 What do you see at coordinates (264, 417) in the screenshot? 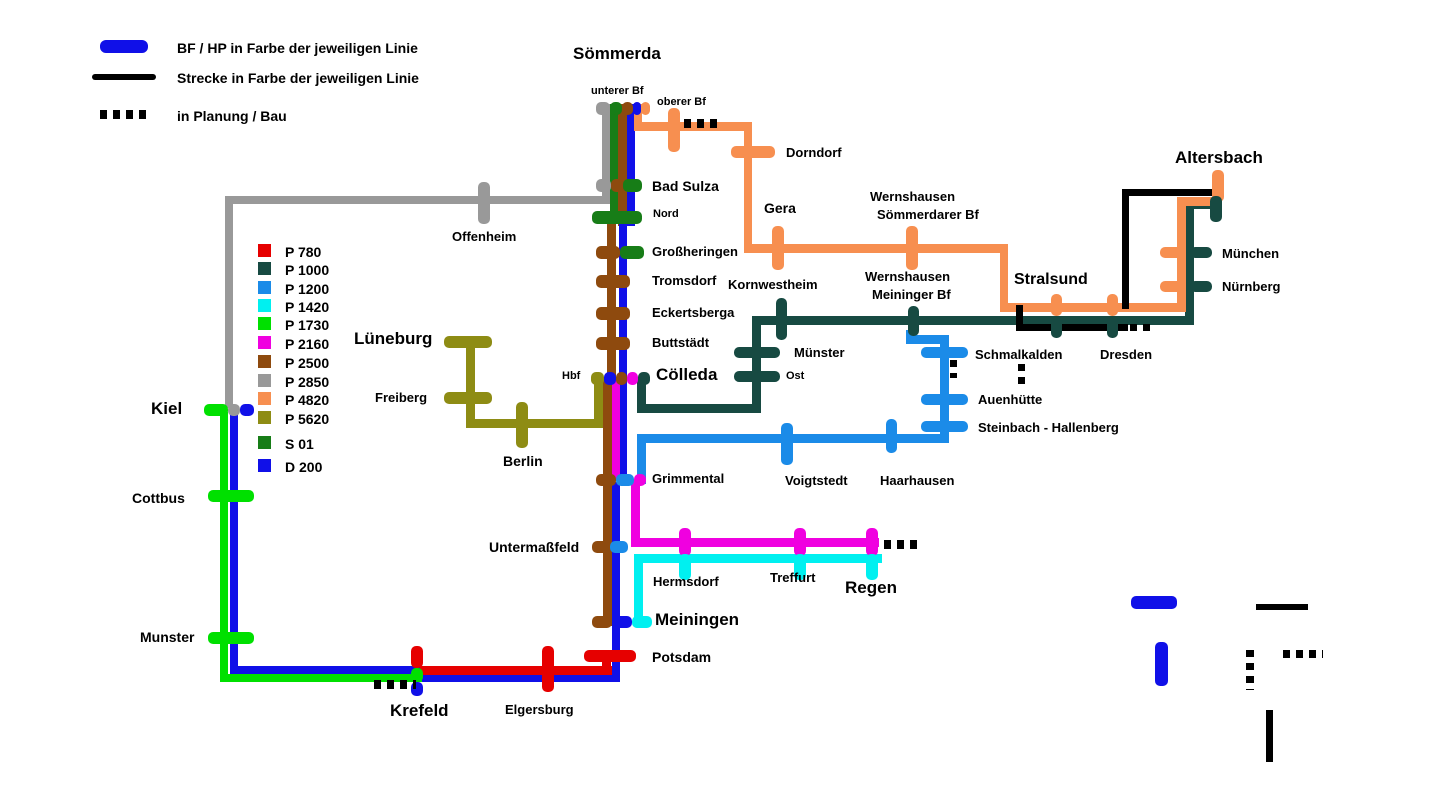
I see `line-color-swatch-olive` at bounding box center [264, 417].